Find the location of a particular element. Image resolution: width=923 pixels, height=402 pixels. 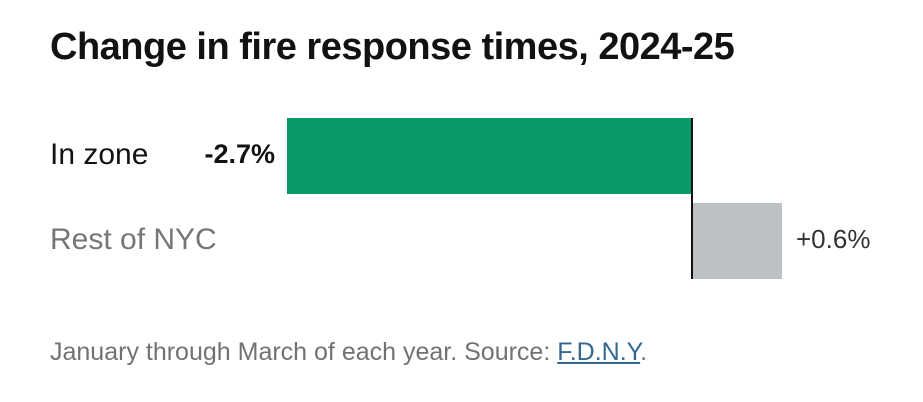

bar-rest-of-nyc is located at coordinates (737, 241).